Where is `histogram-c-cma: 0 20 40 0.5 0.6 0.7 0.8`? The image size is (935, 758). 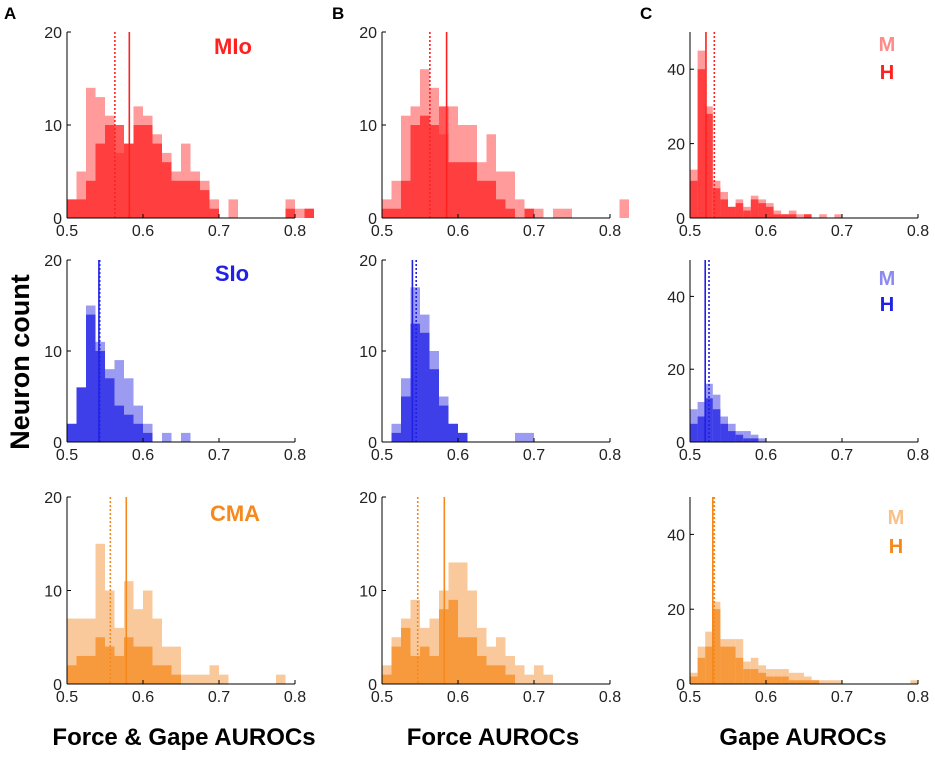 histogram-c-cma: 0 20 40 0.5 0.6 0.7 0.8 is located at coordinates (798, 601).